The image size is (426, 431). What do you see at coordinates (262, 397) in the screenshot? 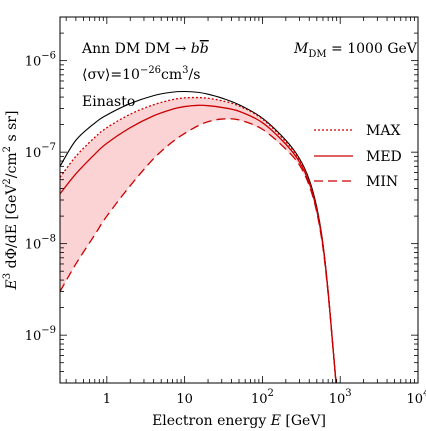
I see `x-tick-label: 10²` at bounding box center [262, 397].